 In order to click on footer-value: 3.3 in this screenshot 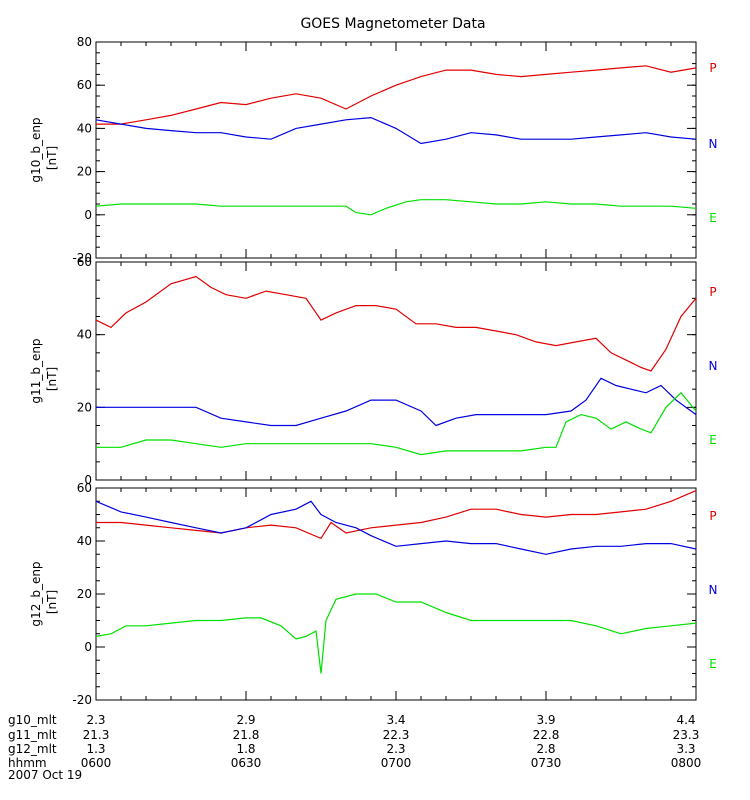, I will do `click(685, 749)`.